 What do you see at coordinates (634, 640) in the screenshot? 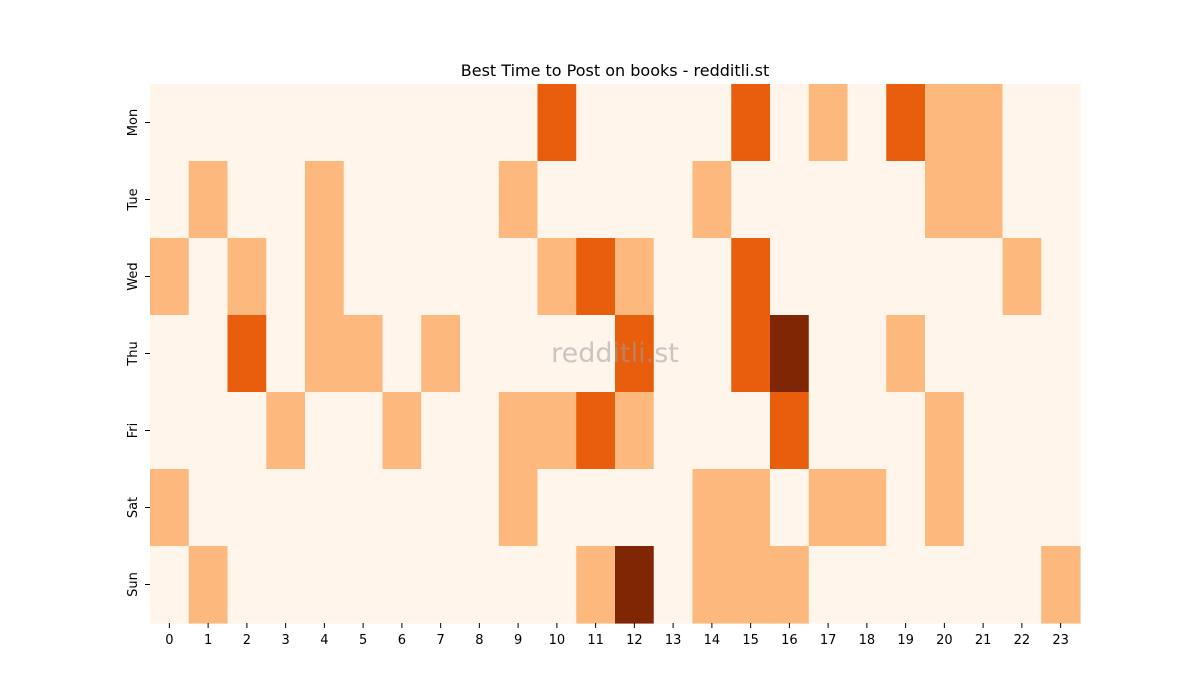
I see `x-tick-label-12: 12` at bounding box center [634, 640].